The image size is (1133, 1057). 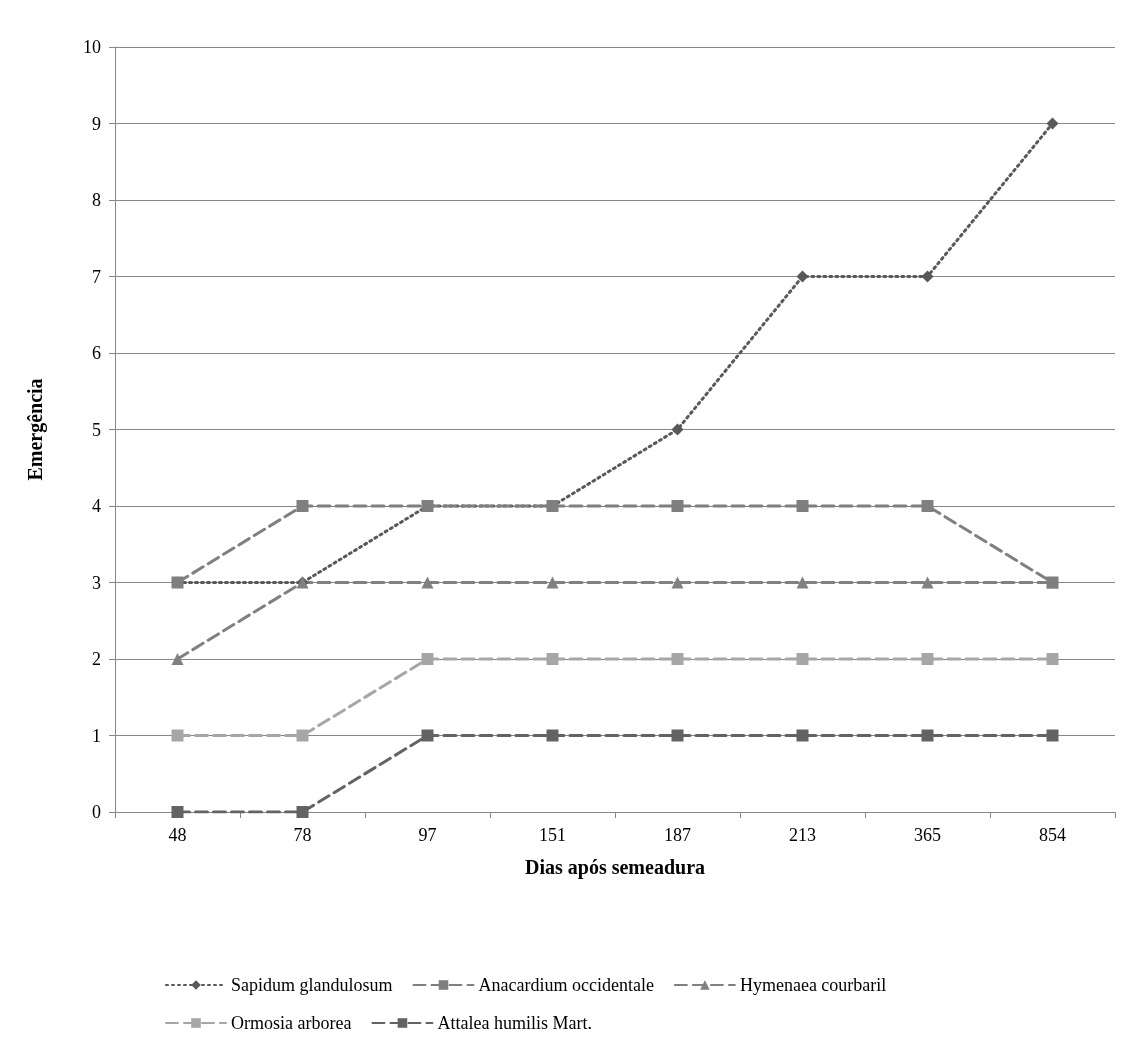 What do you see at coordinates (92, 47) in the screenshot?
I see `y-tick-label: 10` at bounding box center [92, 47].